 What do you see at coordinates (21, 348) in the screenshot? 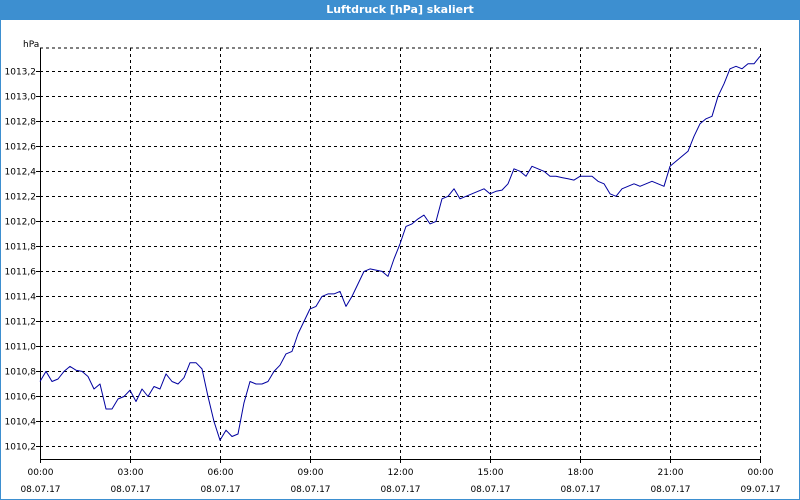
I see `y-tick-label: 1011,0` at bounding box center [21, 348].